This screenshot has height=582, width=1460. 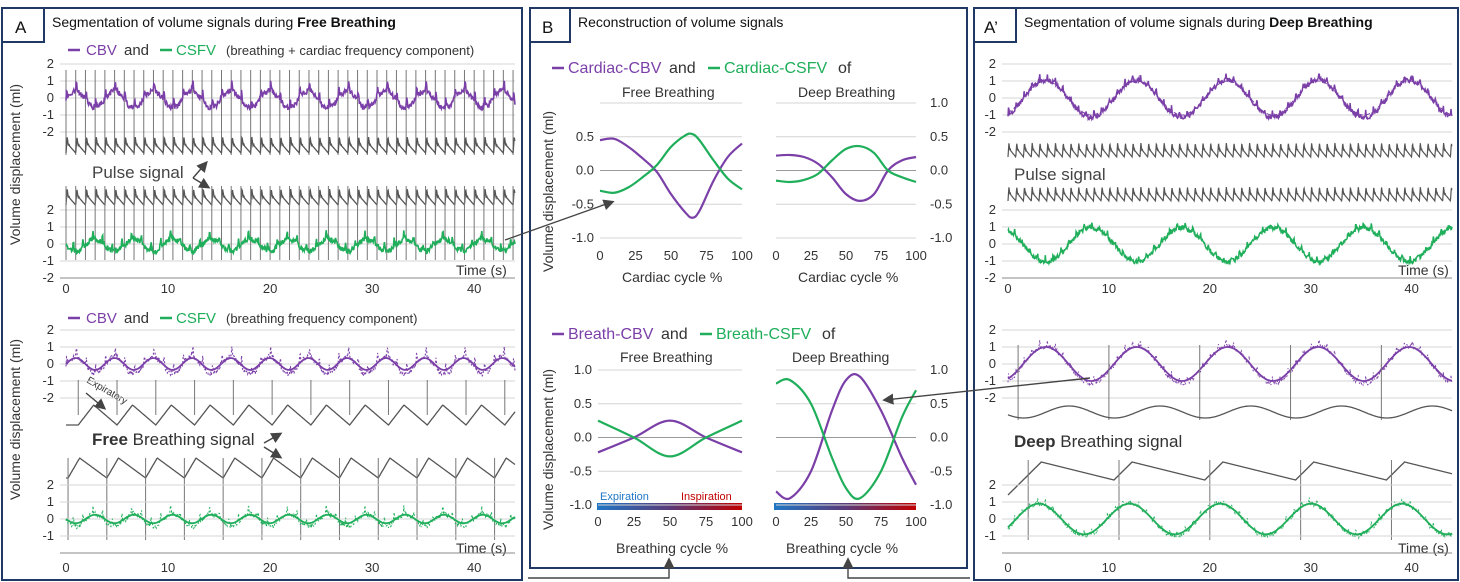 What do you see at coordinates (840, 357) in the screenshot?
I see `panel-b-deep-title-bottom: Deep Breathing` at bounding box center [840, 357].